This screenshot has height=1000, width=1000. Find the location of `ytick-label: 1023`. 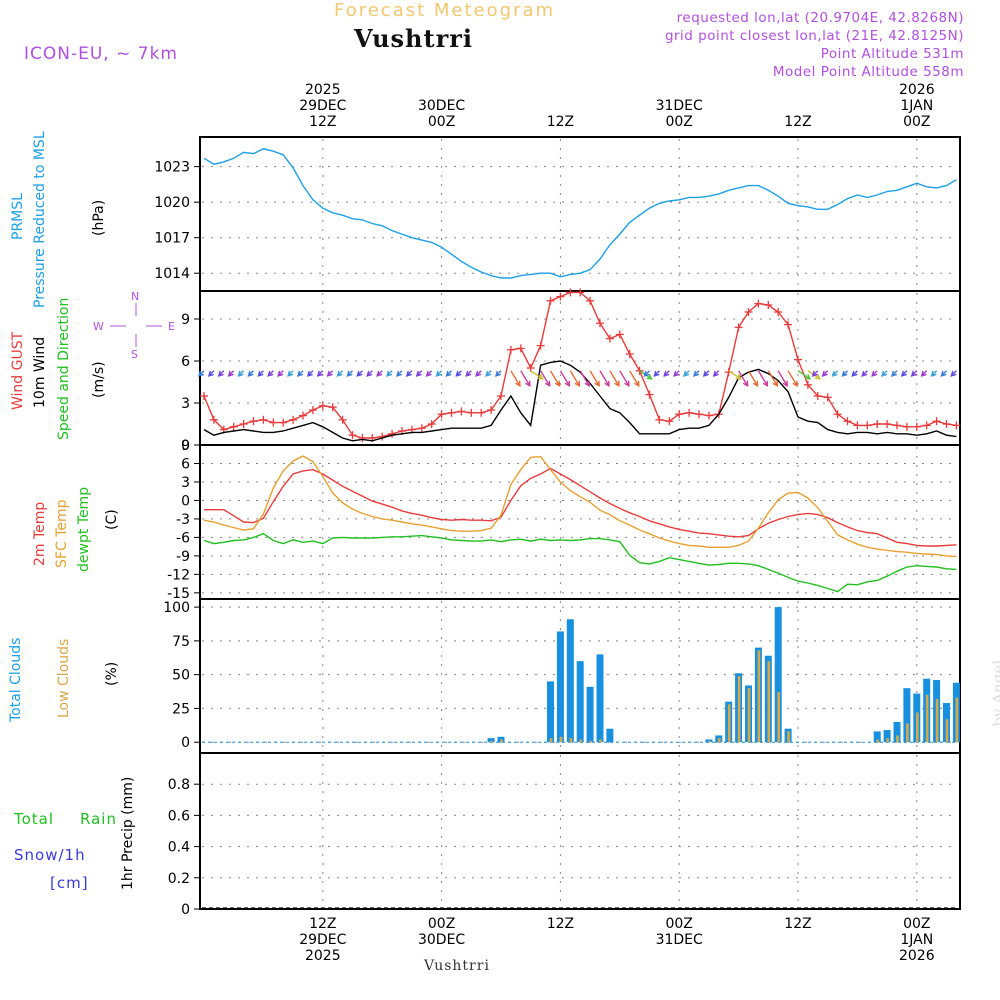

ytick-label: 1023 is located at coordinates (172, 168).